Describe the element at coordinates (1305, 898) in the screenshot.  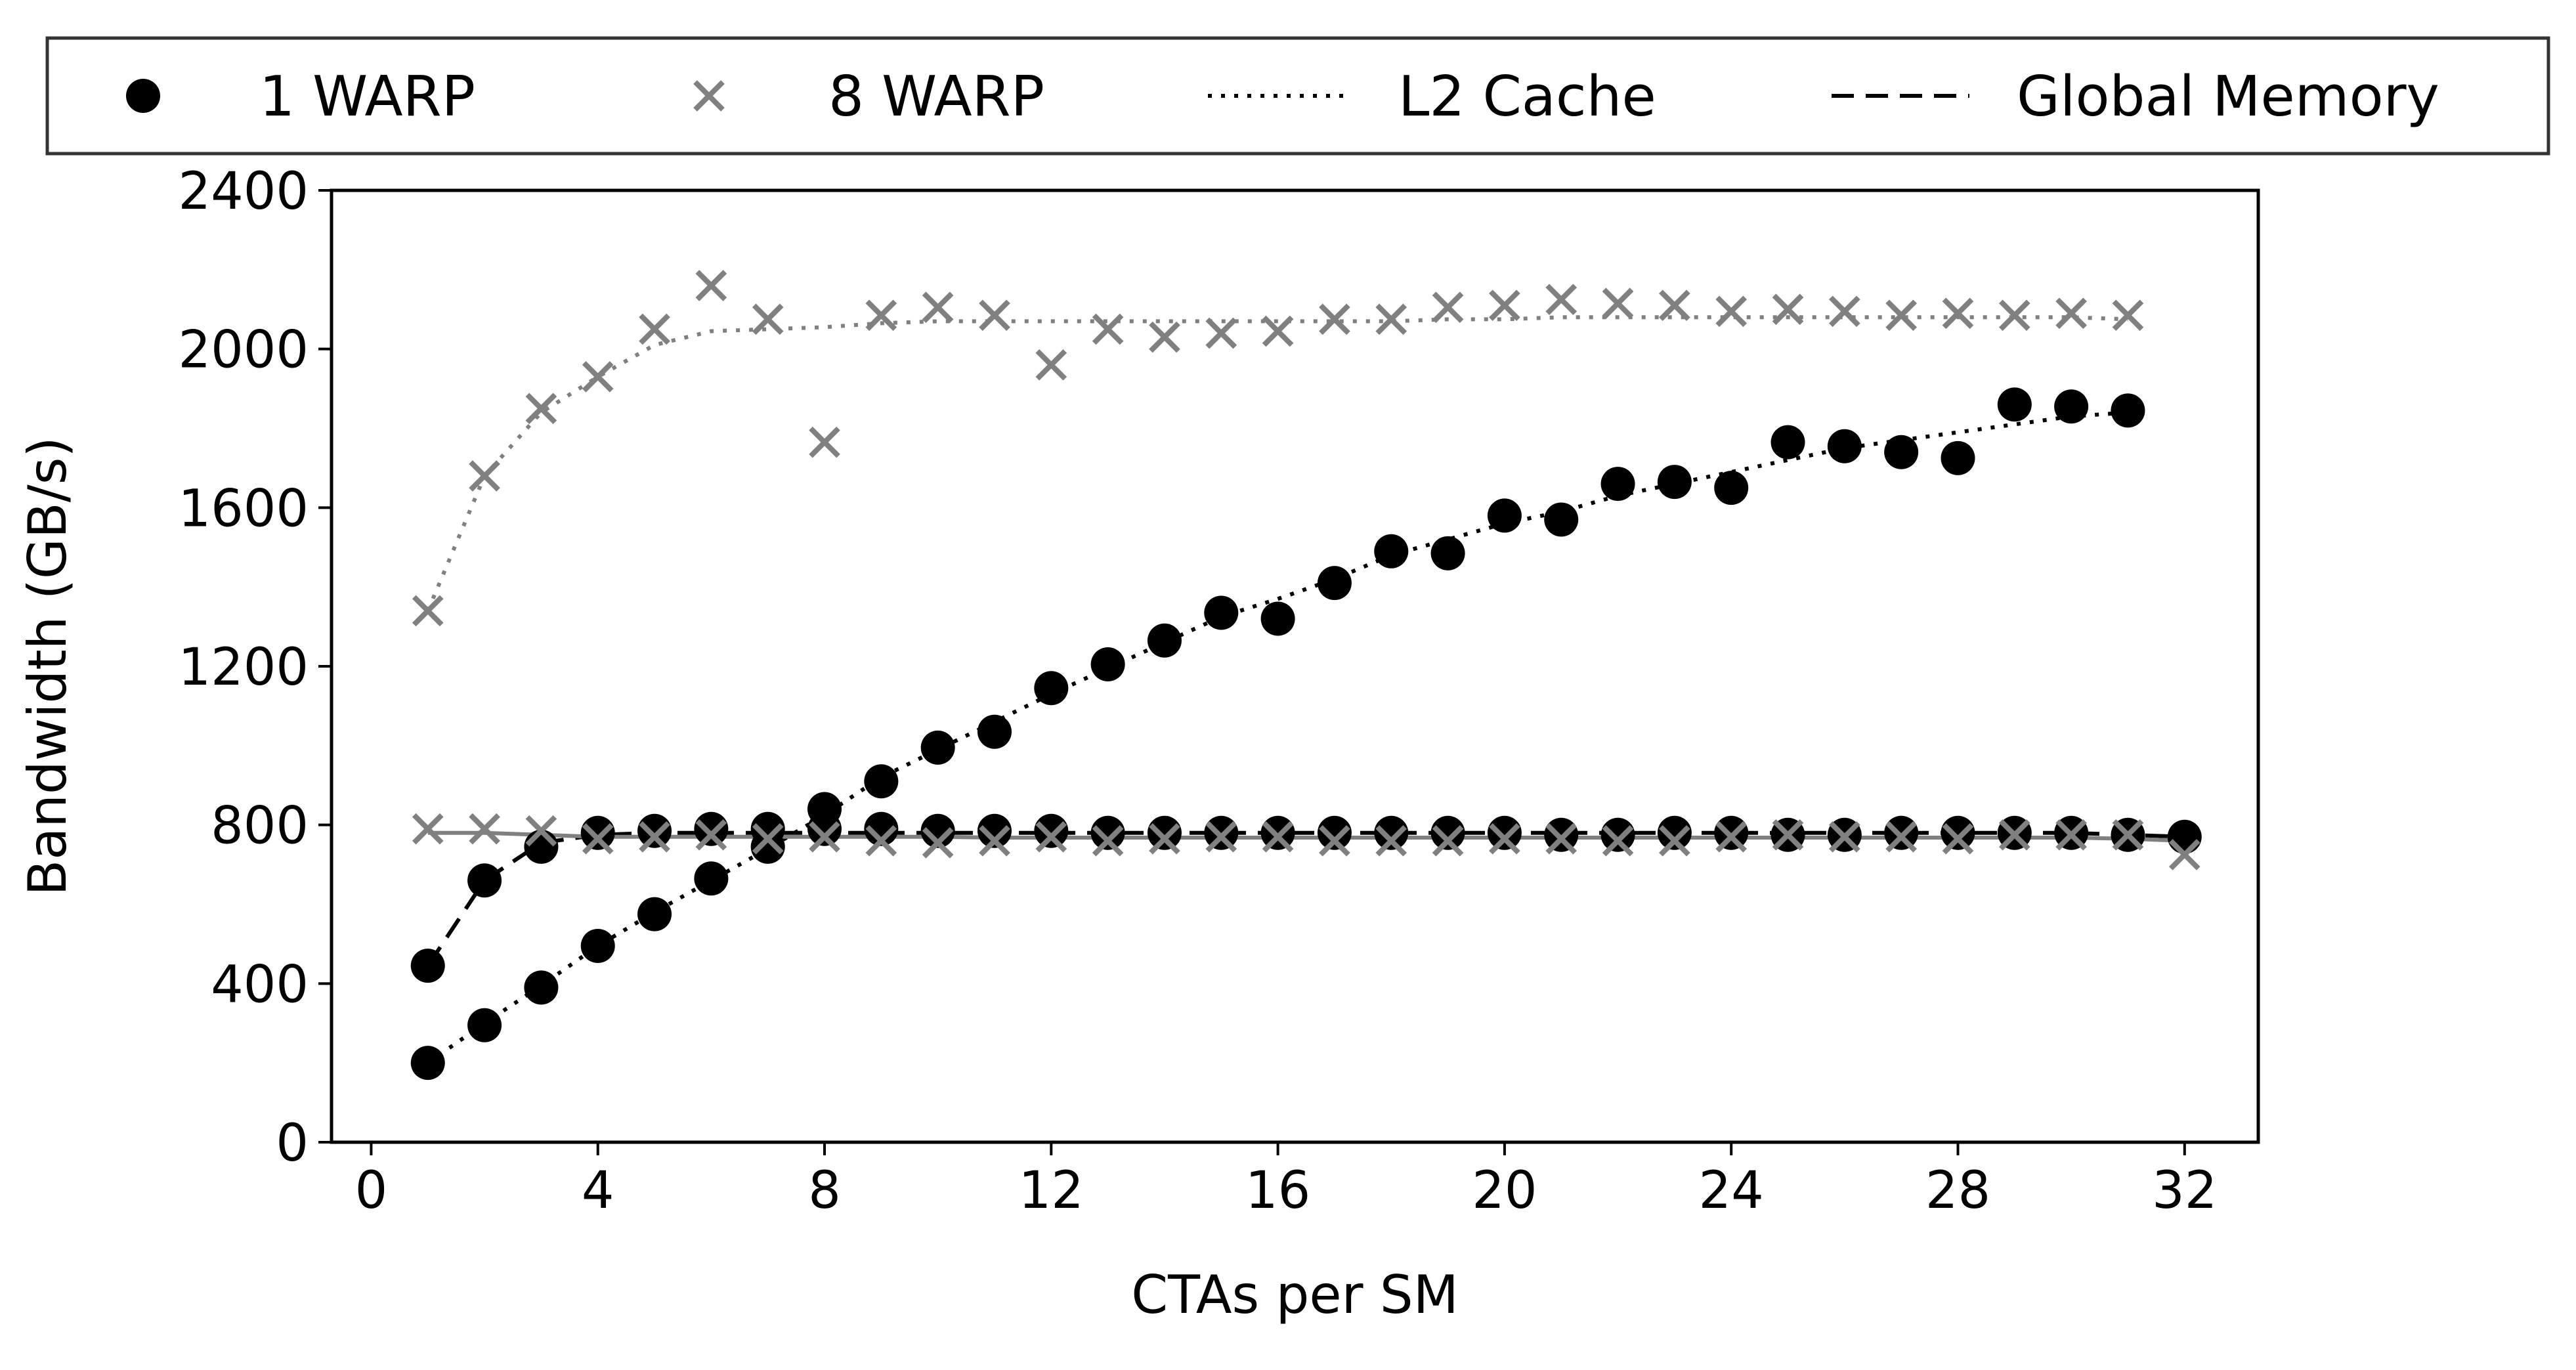
I see `trend-line-global-memory-1-warp` at that location.